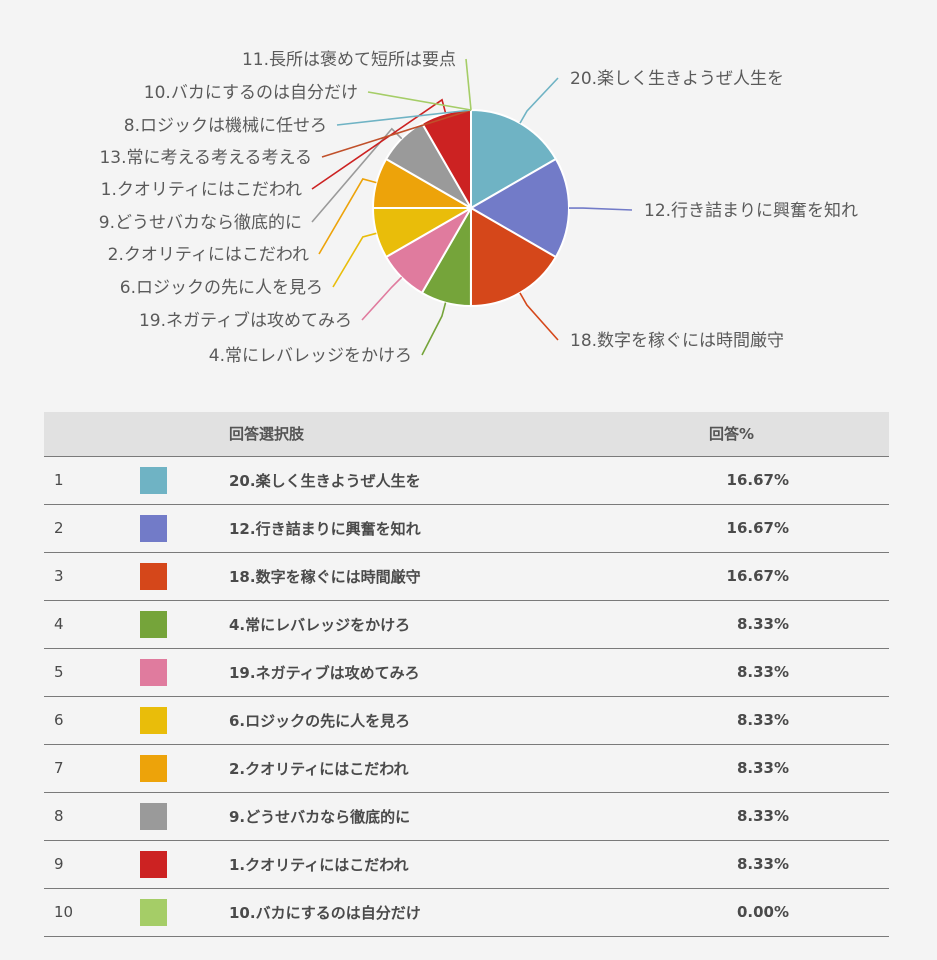 Image resolution: width=937 pixels, height=960 pixels. I want to click on row-rank: 6, so click(92, 720).